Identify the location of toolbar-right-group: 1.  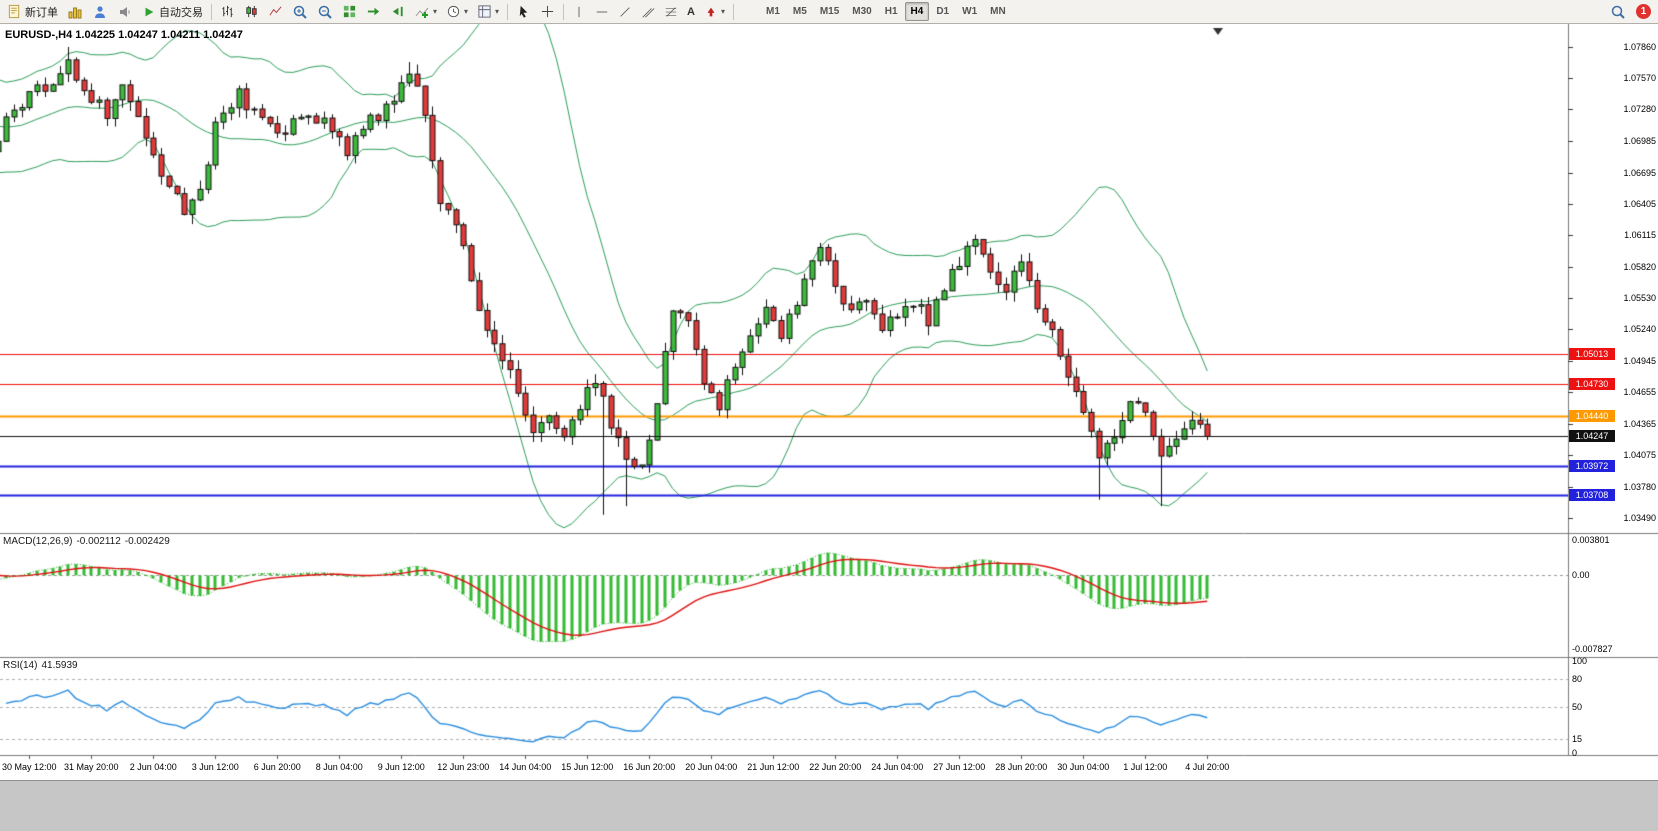
(1630, 11).